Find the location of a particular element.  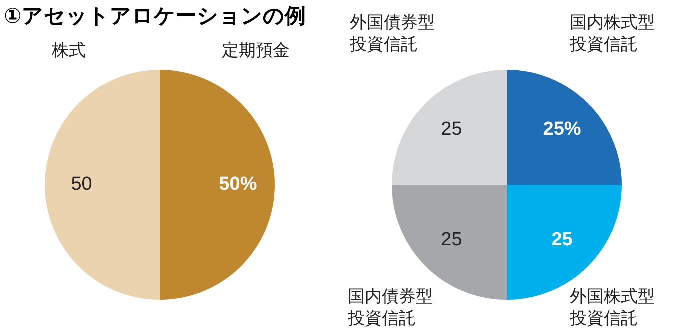

slice-label: 株式 is located at coordinates (69, 51).